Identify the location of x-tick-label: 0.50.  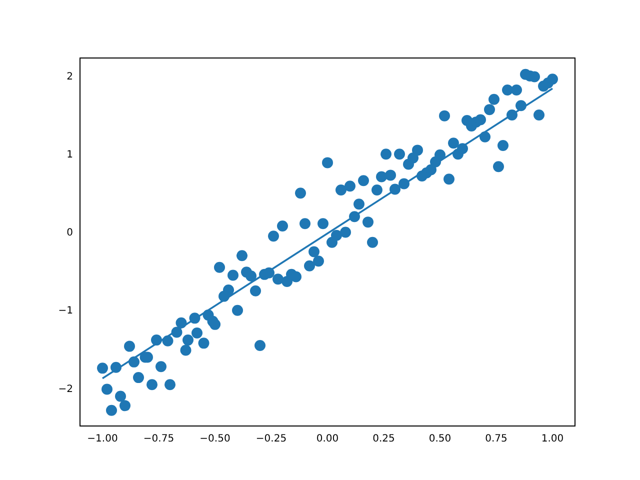
(440, 439).